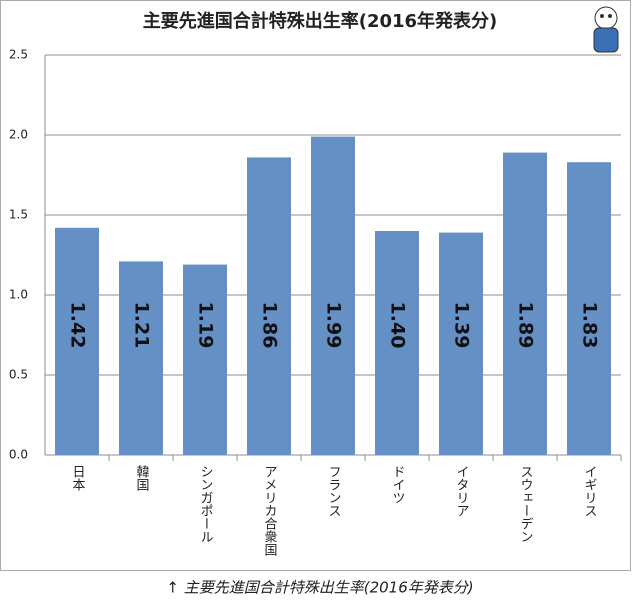 The height and width of the screenshot is (608, 639). Describe the element at coordinates (461, 491) in the screenshot. I see `x-tick-label: イタリア` at that location.